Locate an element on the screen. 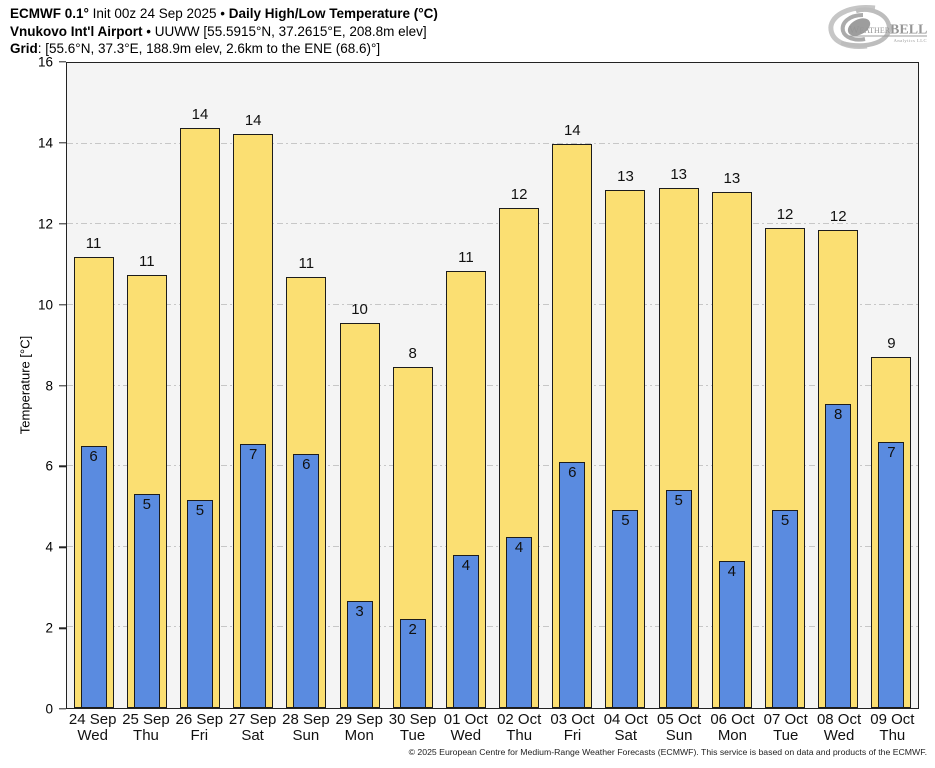  x-tick-label: 27 Sep Sat is located at coordinates (252, 728).